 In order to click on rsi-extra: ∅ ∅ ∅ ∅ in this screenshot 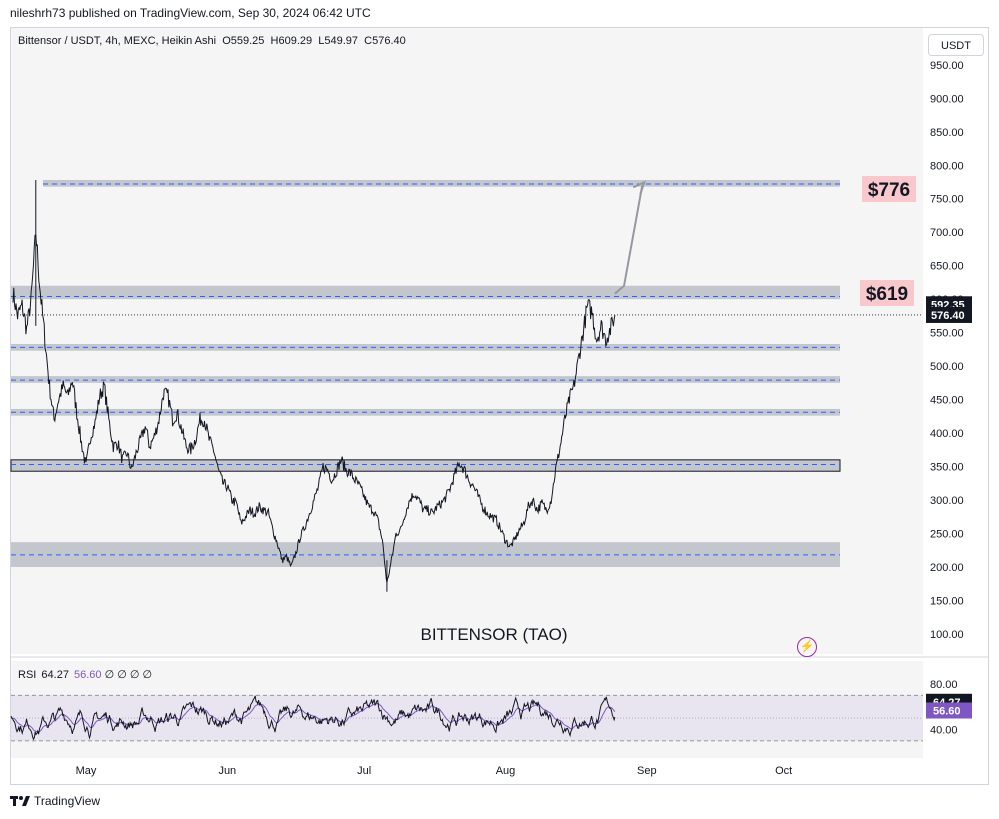, I will do `click(128, 675)`.